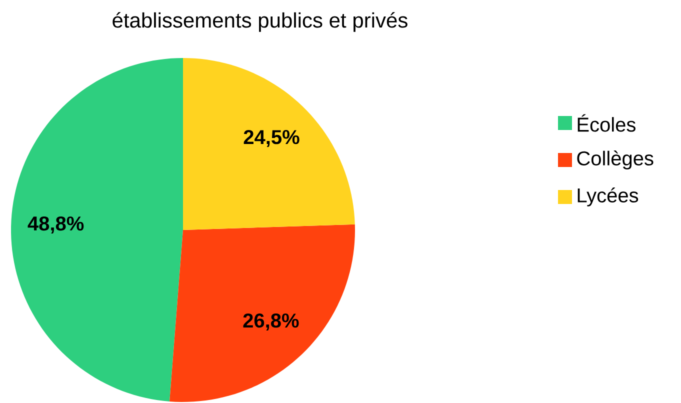 Image resolution: width=681 pixels, height=403 pixels. Describe the element at coordinates (607, 123) in the screenshot. I see `legend-label: Écoles` at that location.